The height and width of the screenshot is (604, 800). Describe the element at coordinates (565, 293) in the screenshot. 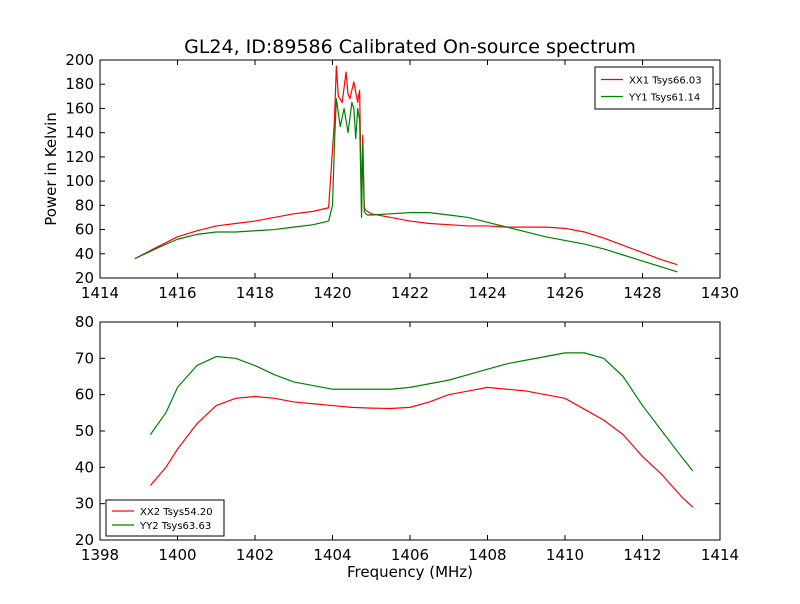

I see `x-tick-label: 1426` at that location.